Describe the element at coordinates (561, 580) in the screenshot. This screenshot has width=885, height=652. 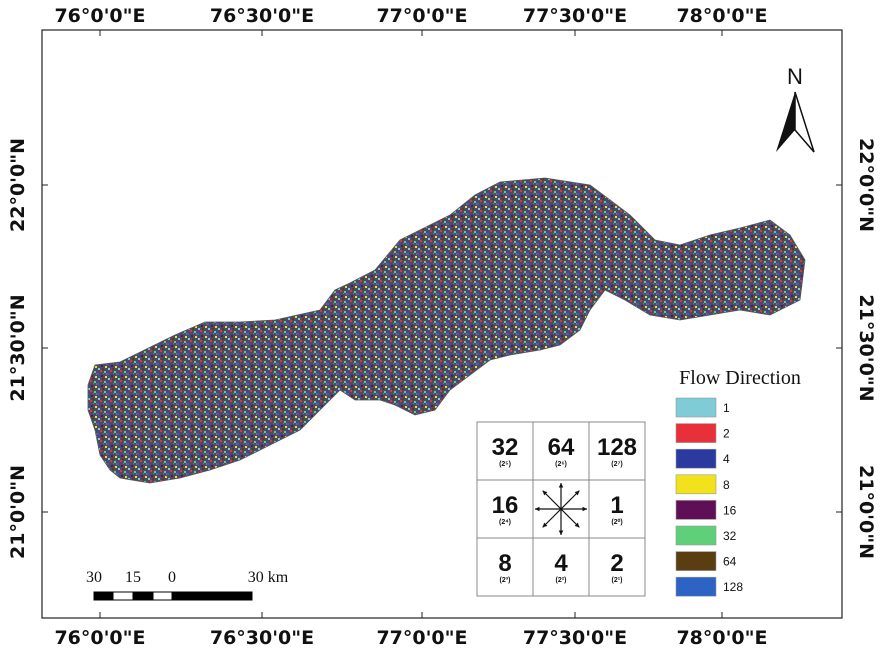
I see `direction-power: (2²)` at that location.